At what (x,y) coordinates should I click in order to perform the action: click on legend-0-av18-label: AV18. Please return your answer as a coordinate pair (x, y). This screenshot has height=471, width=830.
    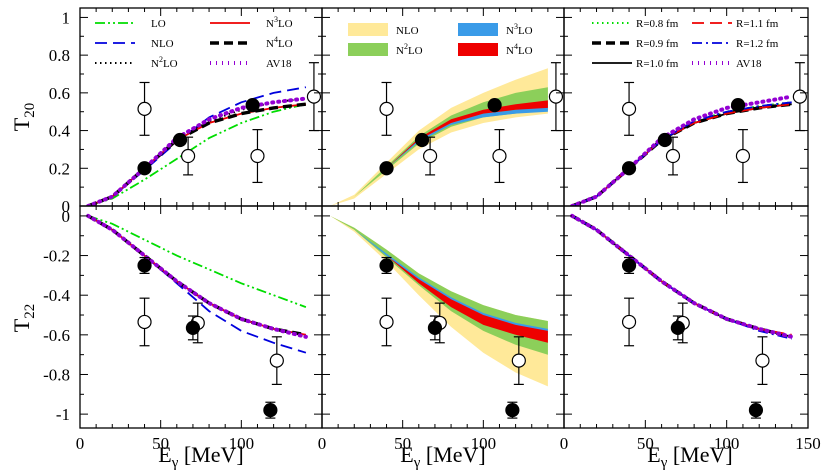
    Looking at the image, I should click on (279, 64).